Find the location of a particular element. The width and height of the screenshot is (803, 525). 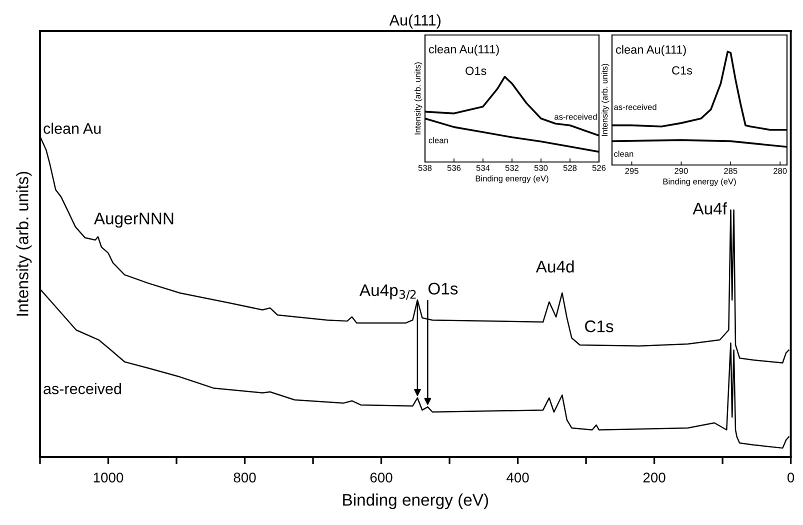

x-tick-label: 290 is located at coordinates (681, 171).